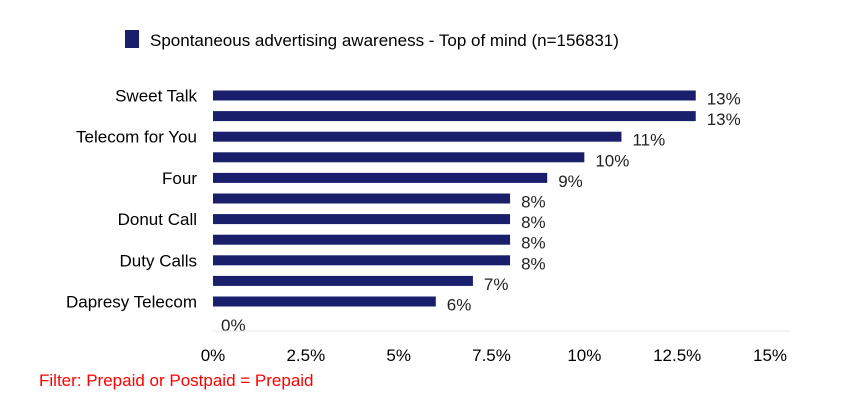  I want to click on category-label: Donut Call, so click(157, 219).